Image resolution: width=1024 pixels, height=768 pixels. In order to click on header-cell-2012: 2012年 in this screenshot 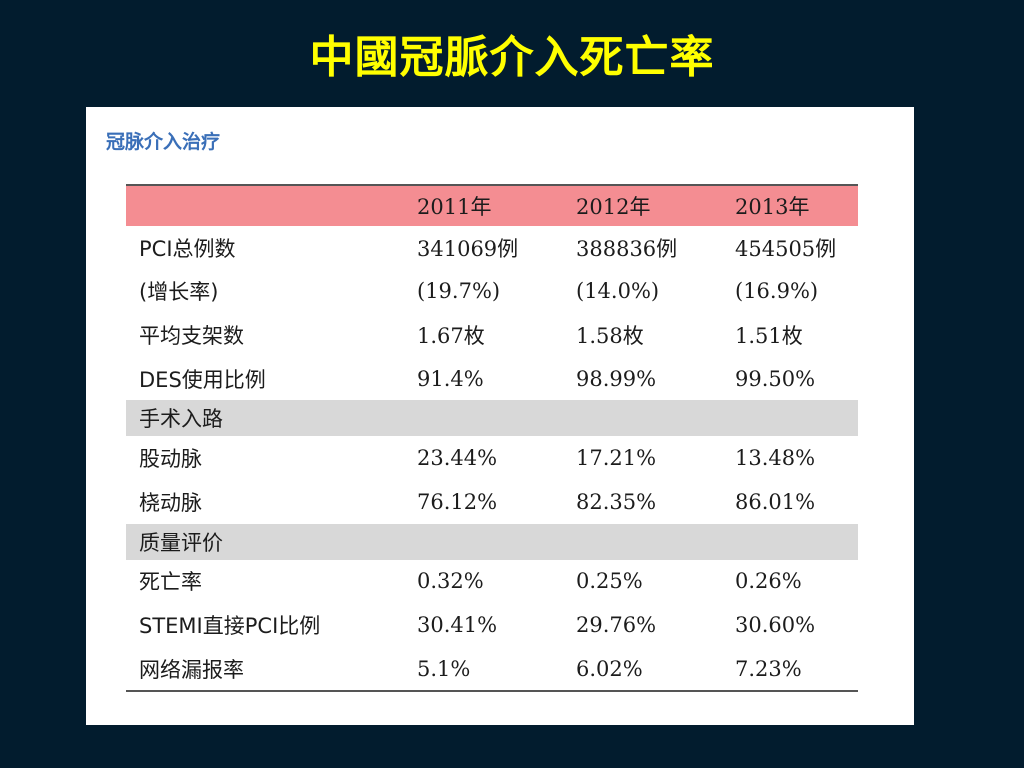, I will do `click(653, 205)`.